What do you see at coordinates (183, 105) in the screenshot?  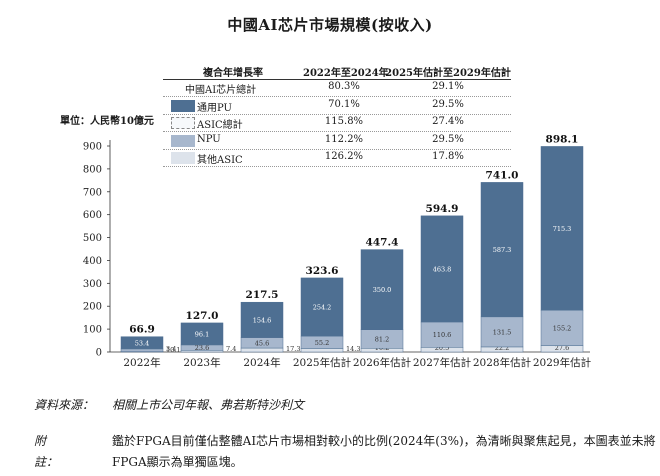 I see `legend-swatch-gpu` at bounding box center [183, 105].